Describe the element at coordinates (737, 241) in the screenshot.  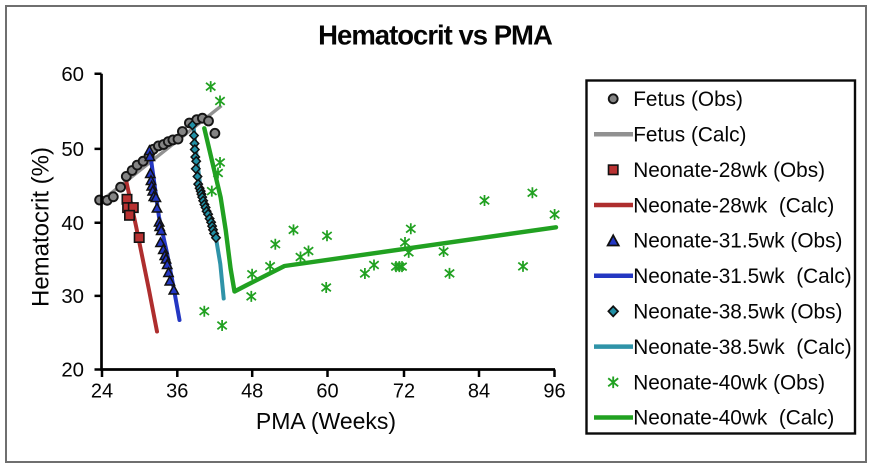
I see `svg-text: Neonate-31.5wk (Obs)` at that location.